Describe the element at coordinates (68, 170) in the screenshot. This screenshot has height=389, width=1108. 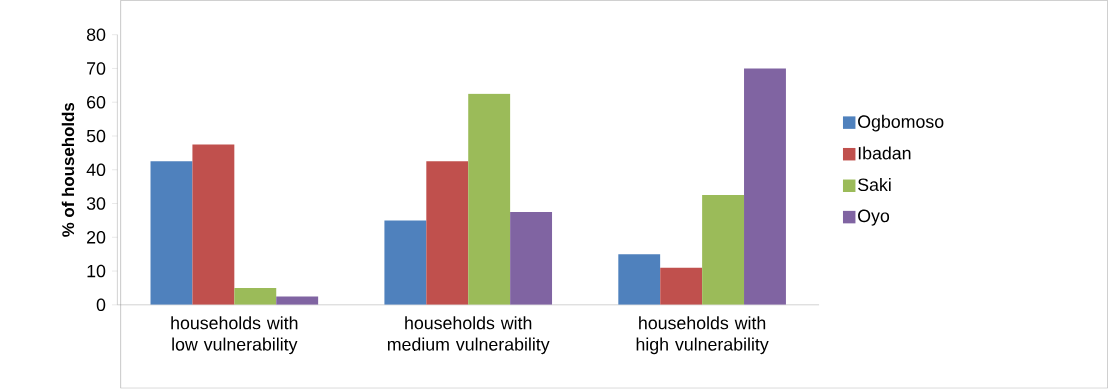
I see `y-axis-title: % of households` at that location.